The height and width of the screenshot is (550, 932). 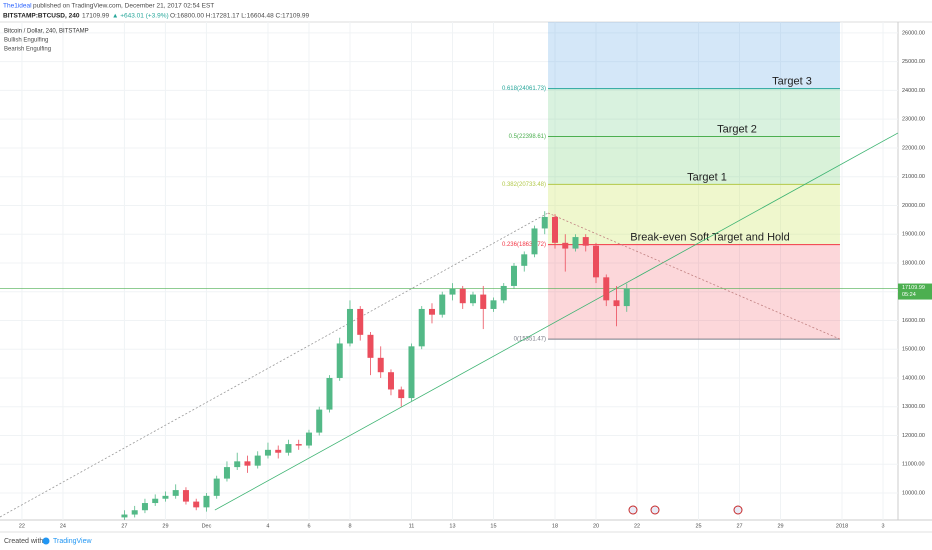 What do you see at coordinates (72, 541) in the screenshot?
I see `footer-brand: TradingView` at bounding box center [72, 541].